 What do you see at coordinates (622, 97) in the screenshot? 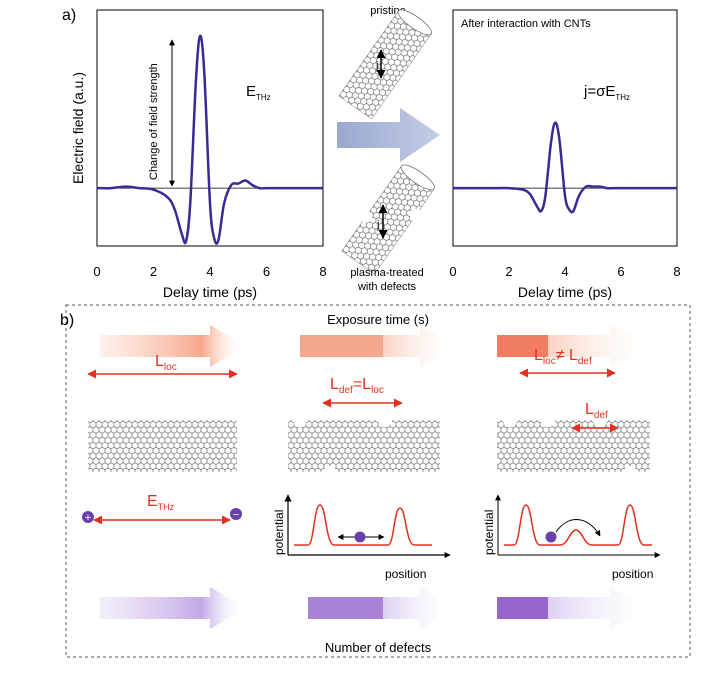
I see `formula-sub: THz` at bounding box center [622, 97].